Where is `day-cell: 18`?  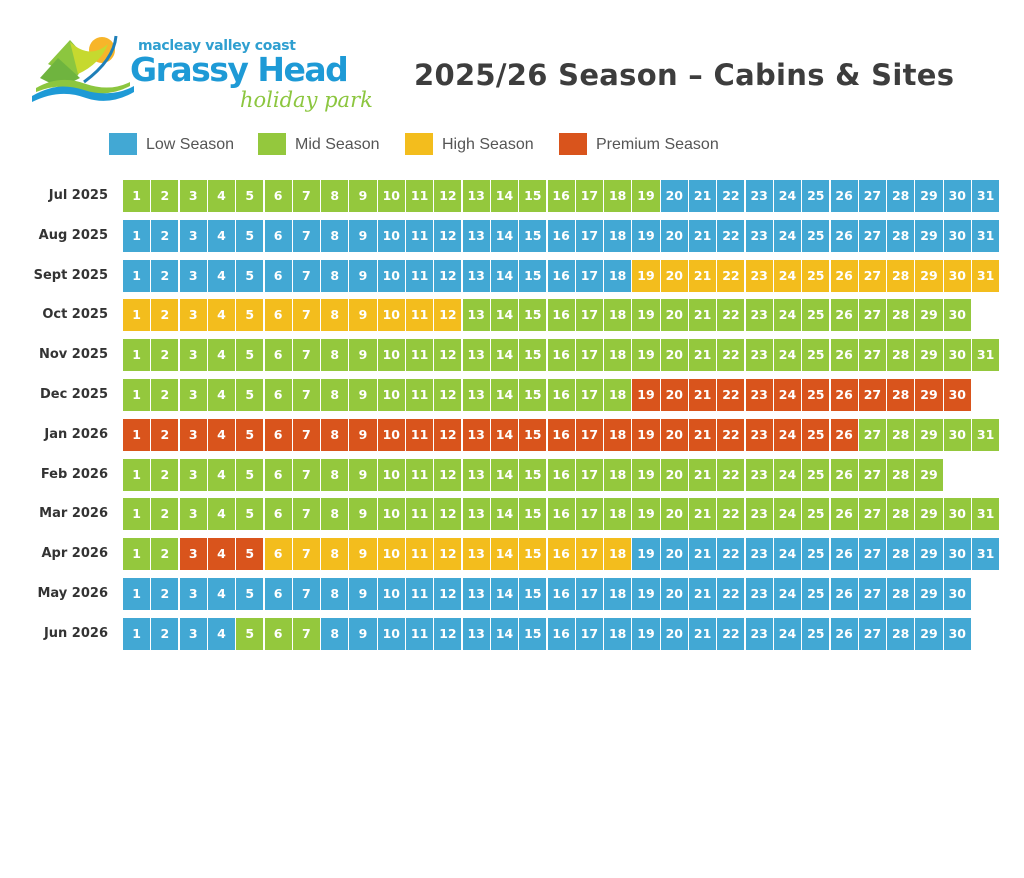 day-cell: 18 is located at coordinates (618, 633).